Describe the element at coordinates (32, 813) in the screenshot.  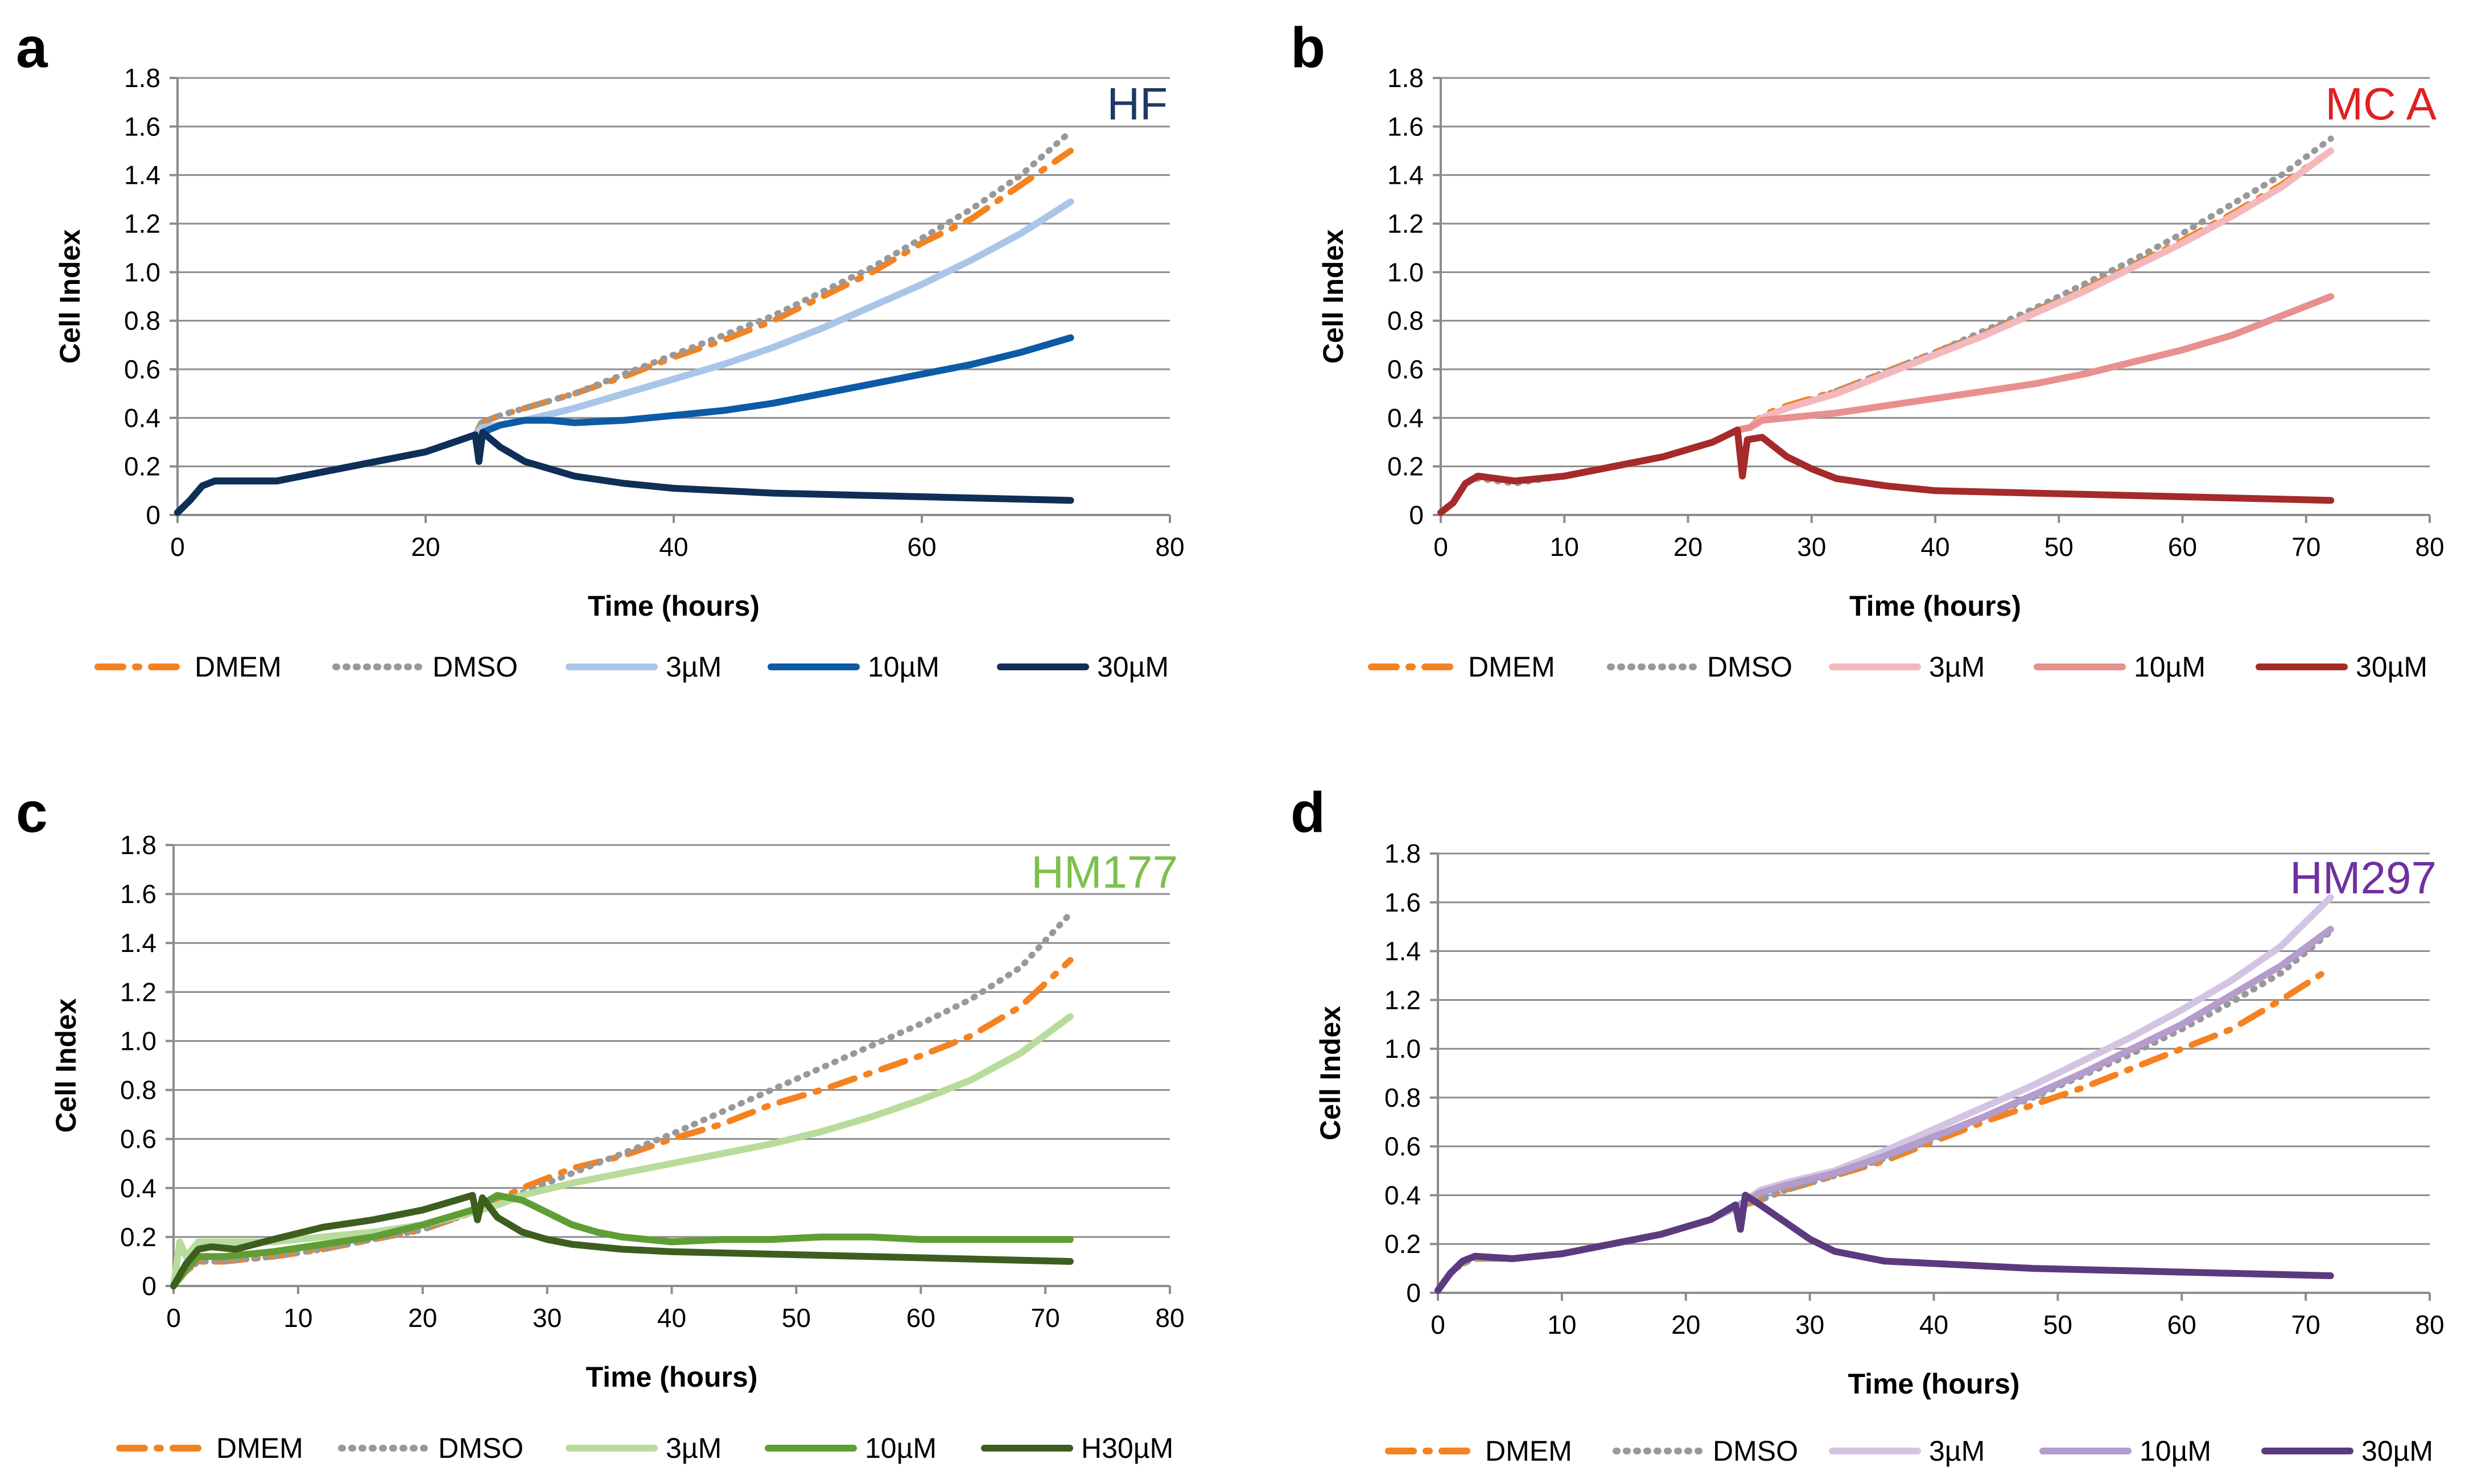
I see `panel-letter: c` at that location.